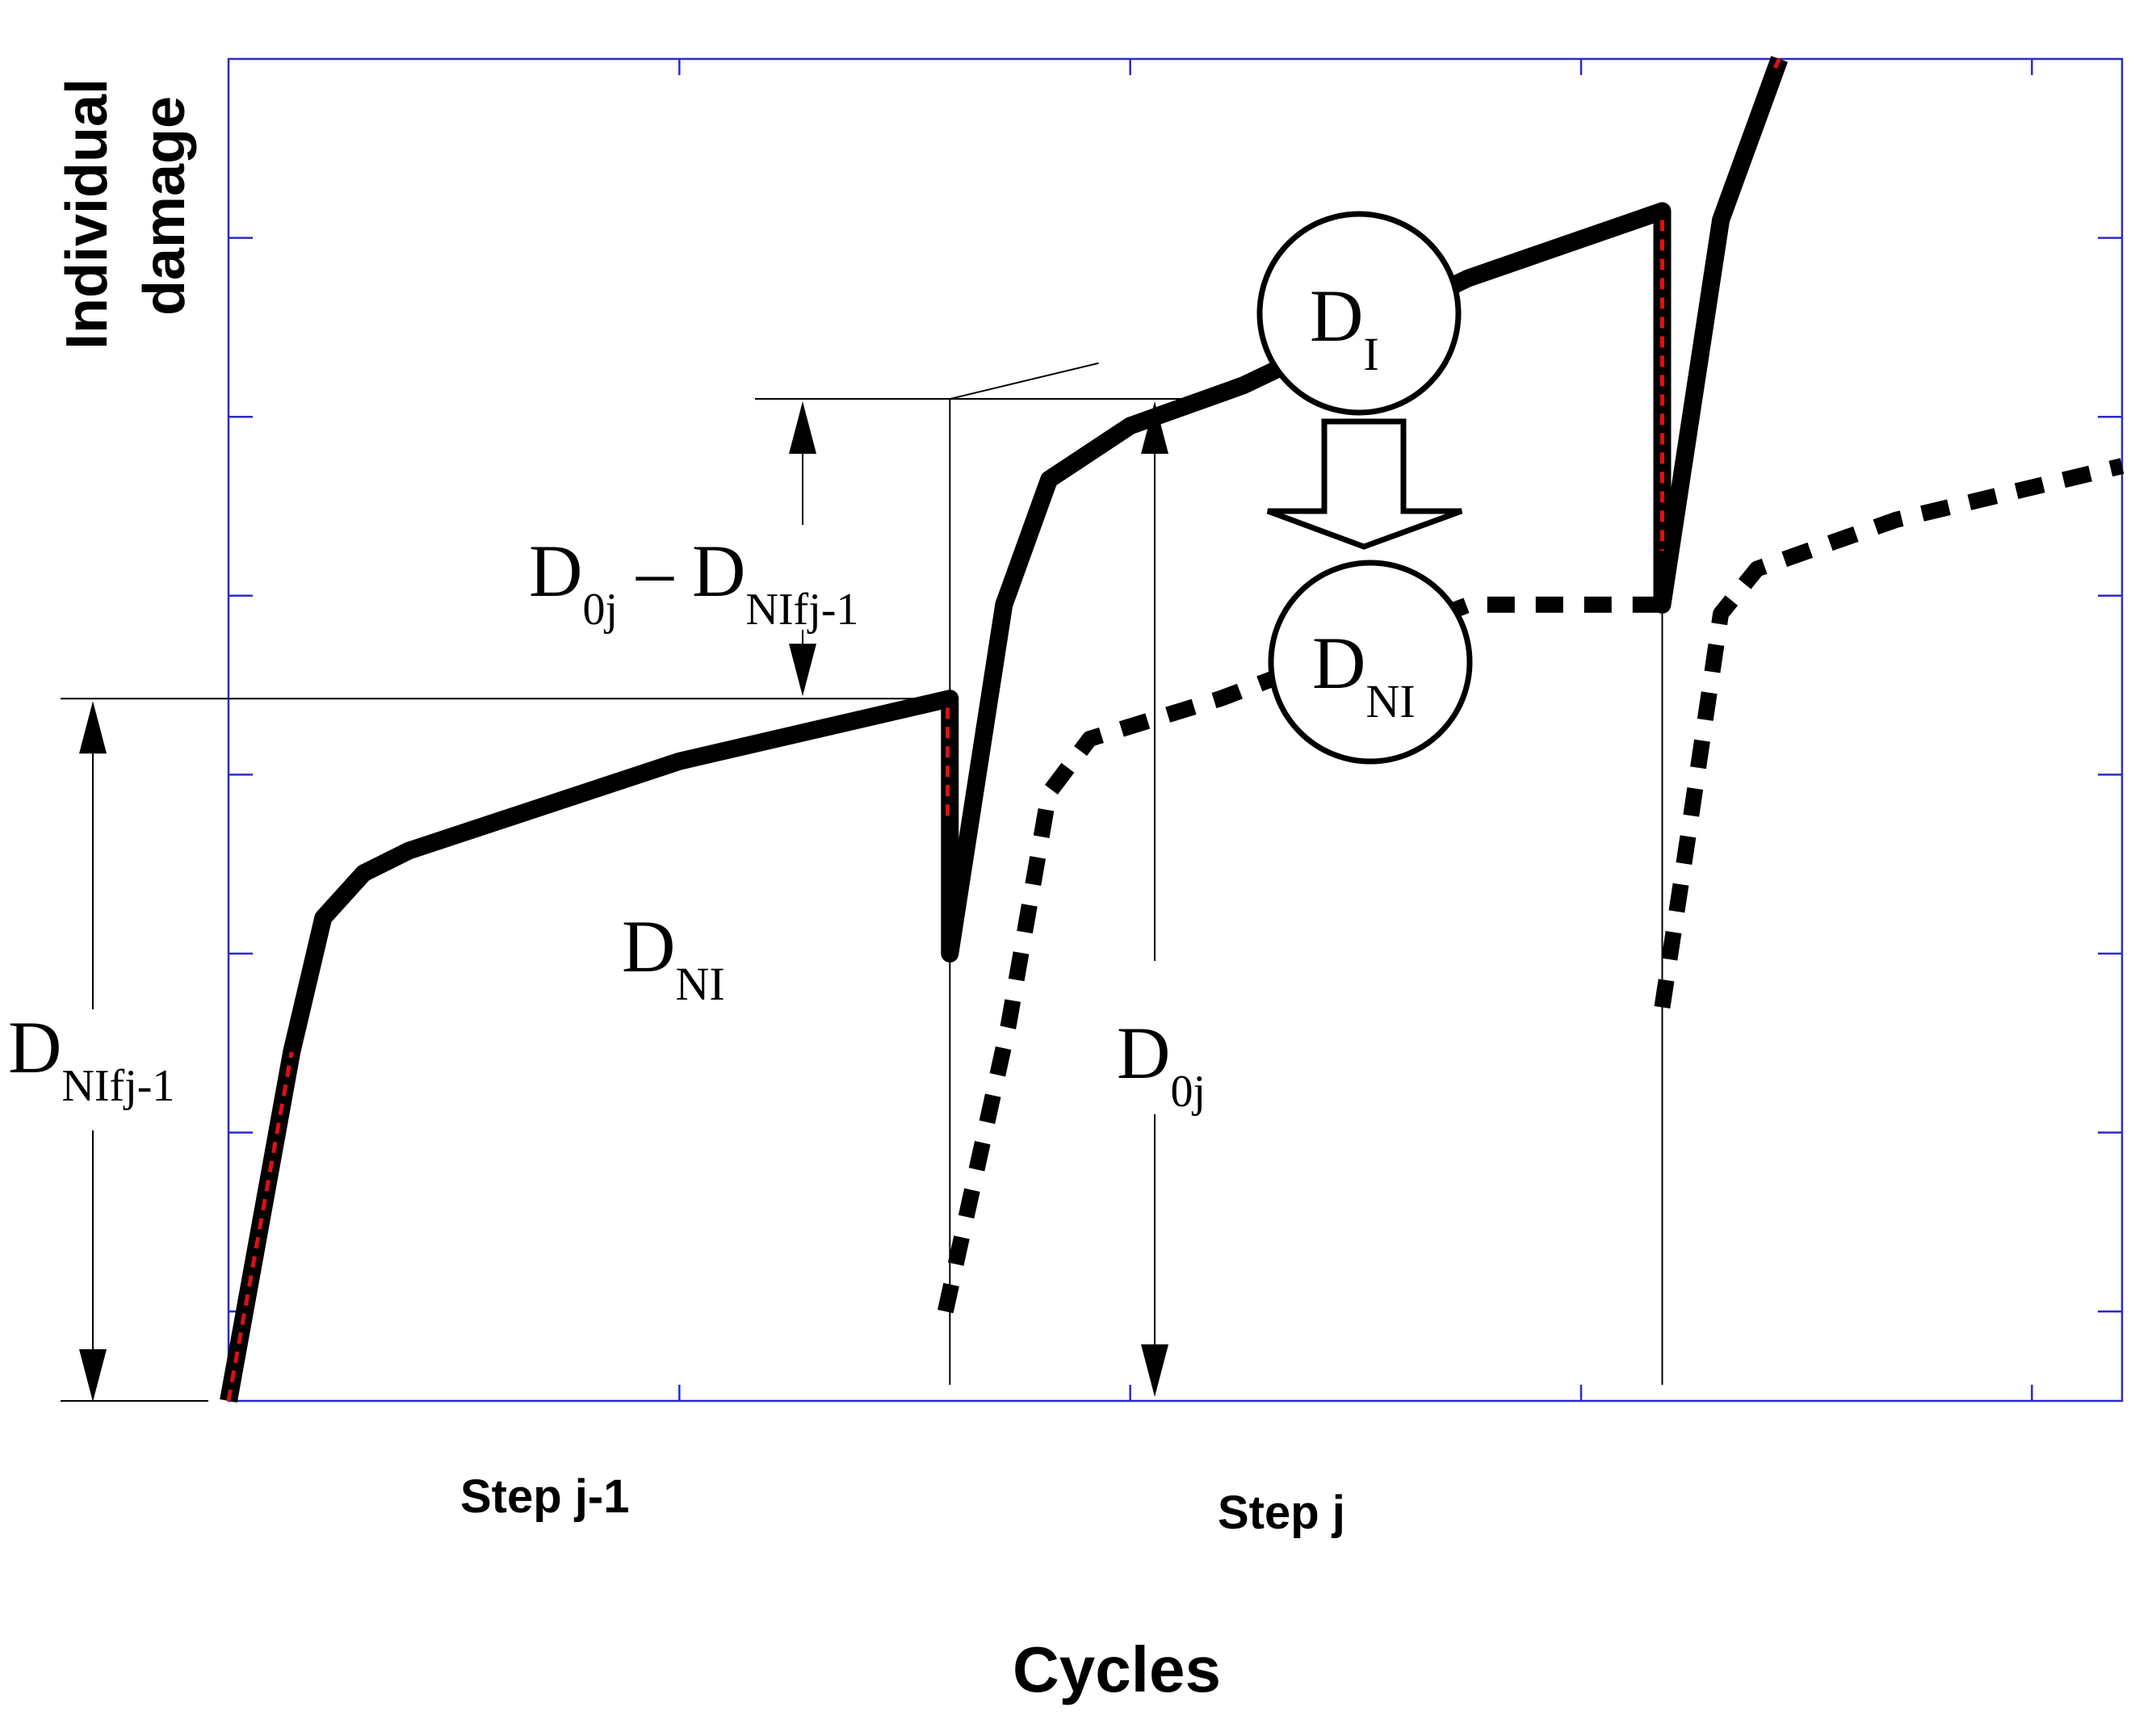  What do you see at coordinates (93, 727) in the screenshot?
I see `arrow-dnifj-1-head-up` at bounding box center [93, 727].